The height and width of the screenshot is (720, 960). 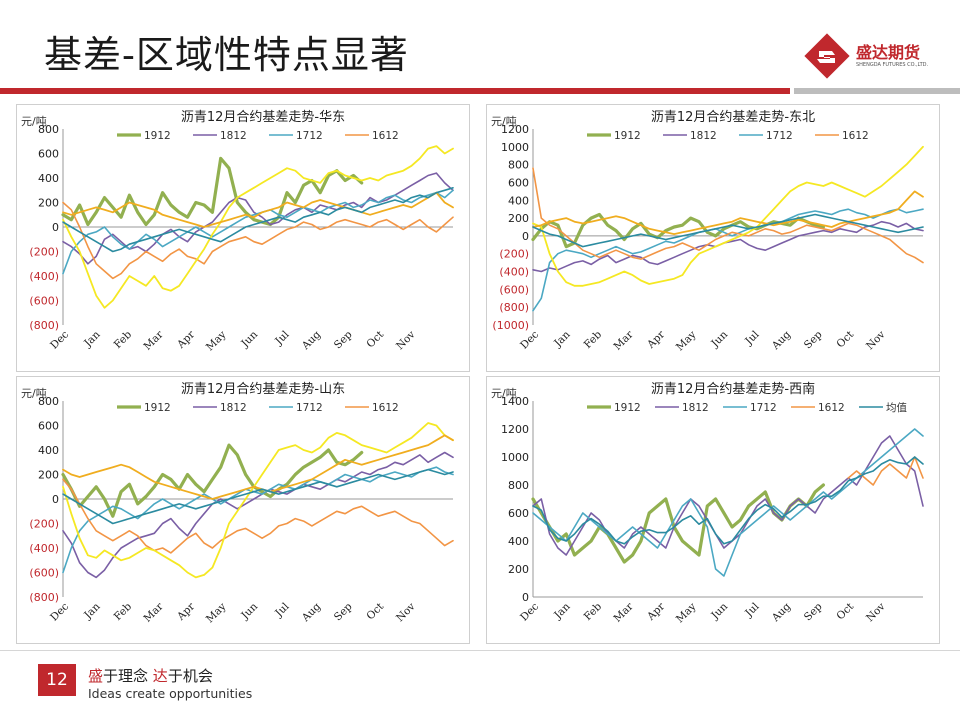 What do you see at coordinates (515, 401) in the screenshot?
I see `y-tick-label: 1400` at bounding box center [515, 401].